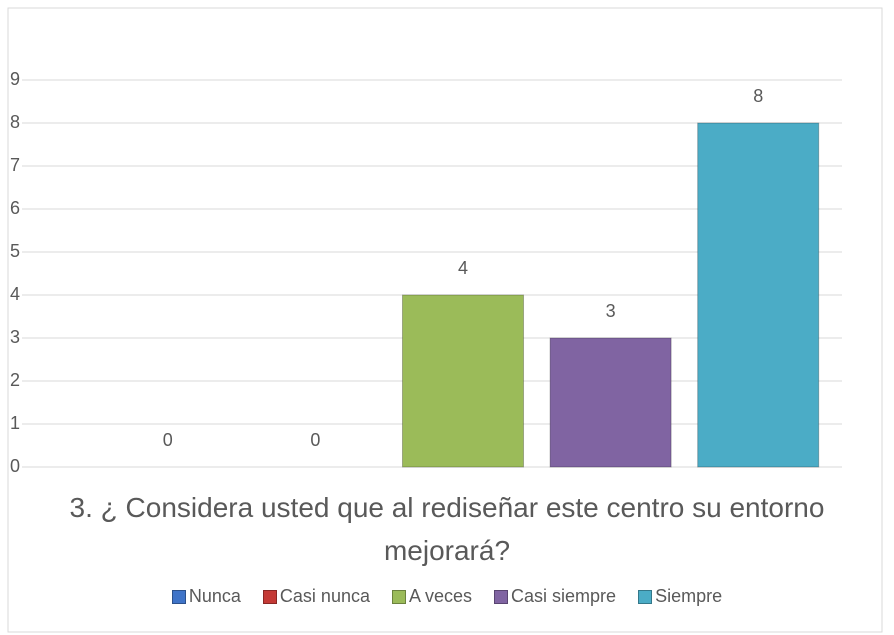  What do you see at coordinates (758, 96) in the screenshot?
I see `data-label: 8` at bounding box center [758, 96].